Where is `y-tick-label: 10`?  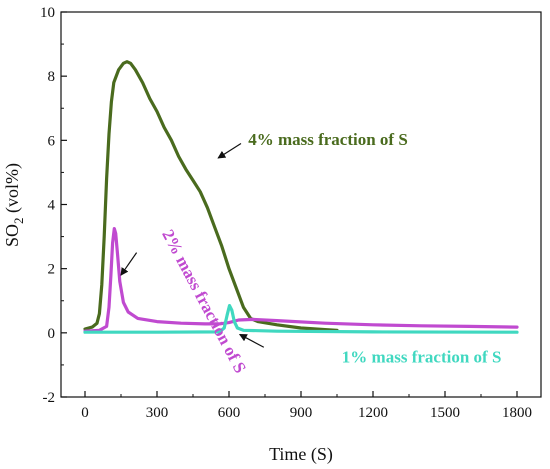 y-tick-label: 10 is located at coordinates (47, 13).